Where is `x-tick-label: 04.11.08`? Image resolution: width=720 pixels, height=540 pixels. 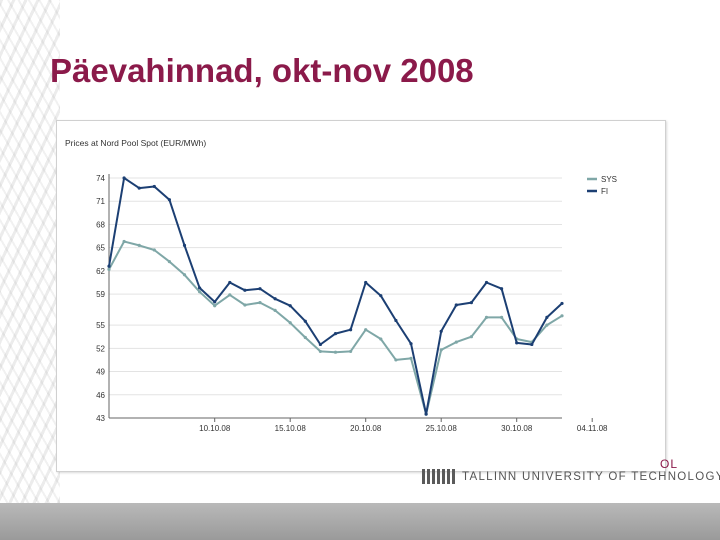 x-tick-label: 04.11.08 is located at coordinates (592, 428).